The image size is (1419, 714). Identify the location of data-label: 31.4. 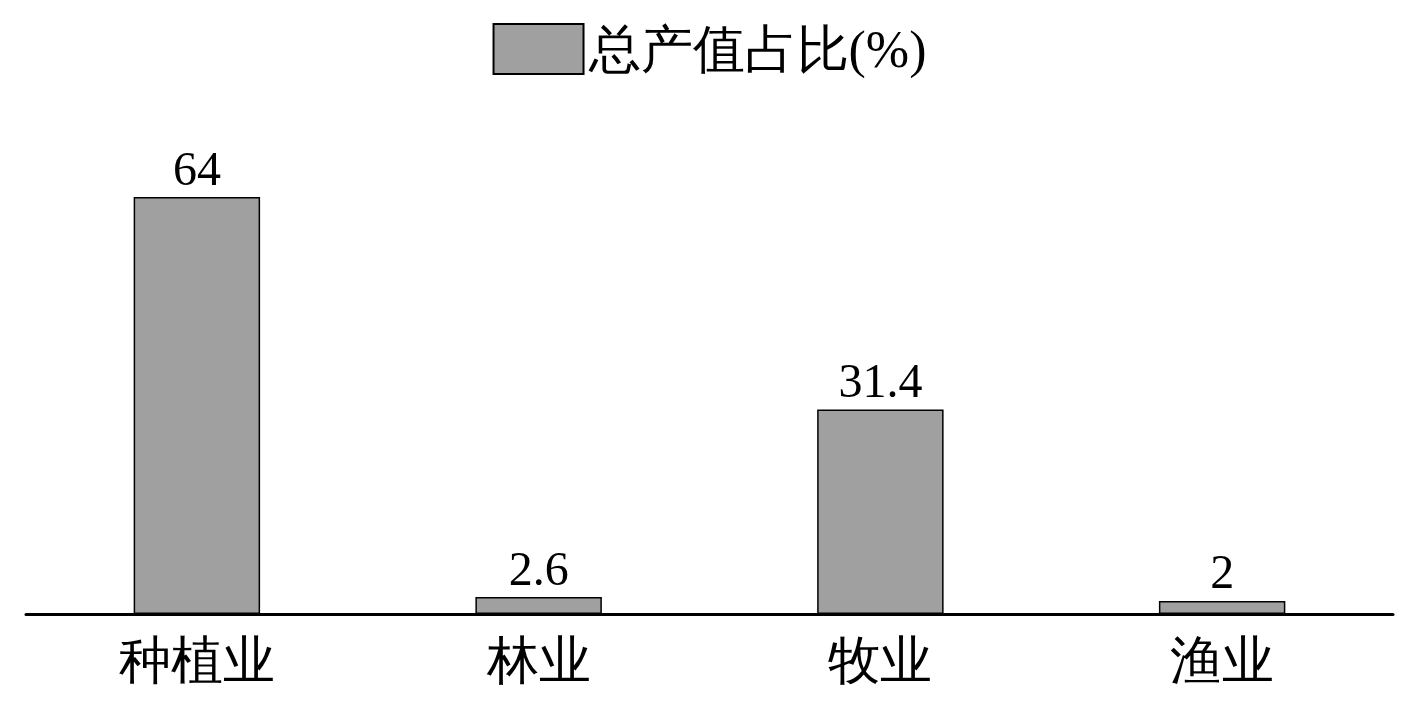
(880, 380).